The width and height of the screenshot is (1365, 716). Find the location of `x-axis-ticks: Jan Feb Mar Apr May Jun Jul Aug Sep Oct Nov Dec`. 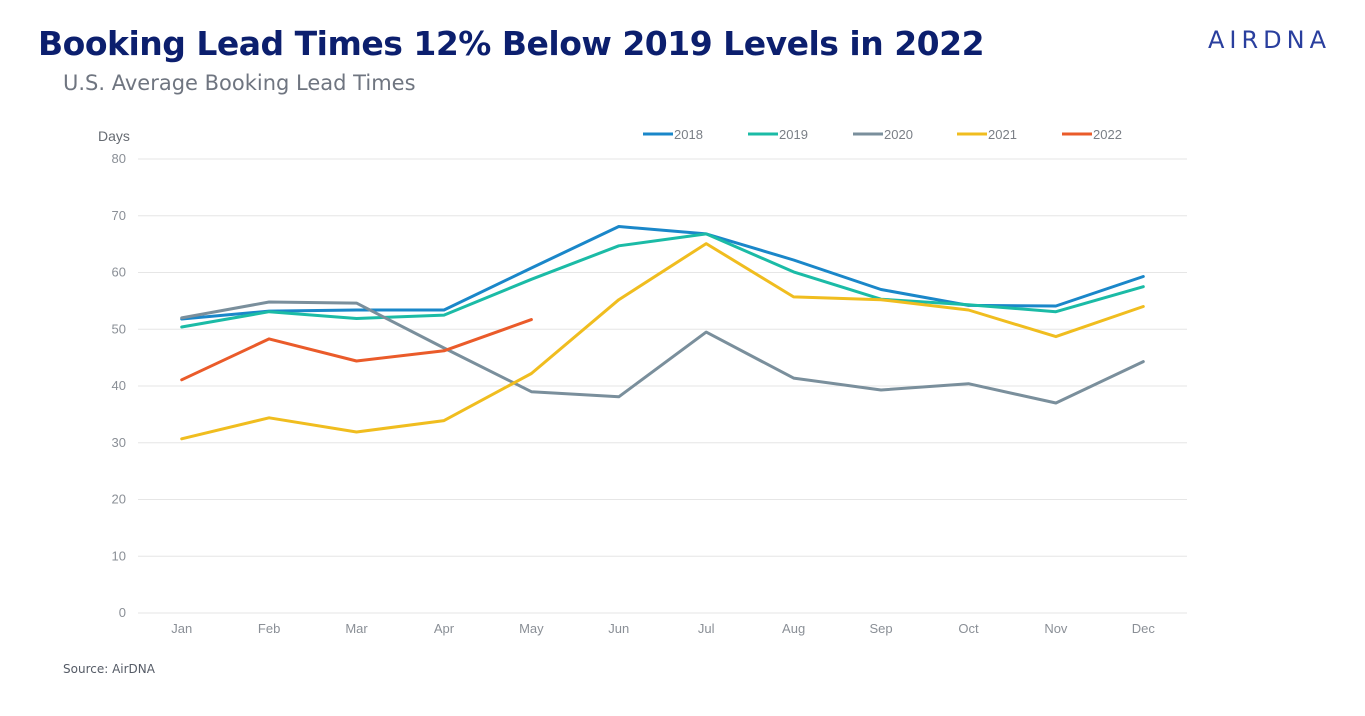

x-axis-ticks: Jan Feb Mar Apr May Jun Jul Aug Sep Oct Nov Dec is located at coordinates (663, 628).